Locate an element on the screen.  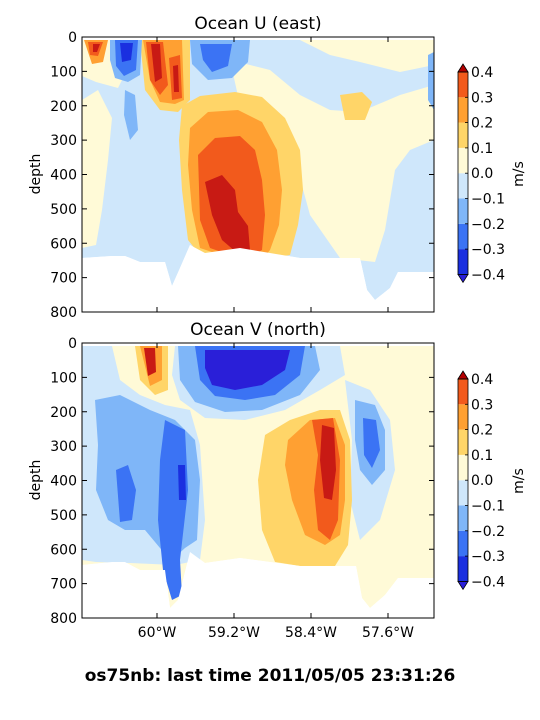
y-tick-label-v-3: 300 is located at coordinates (63, 447).